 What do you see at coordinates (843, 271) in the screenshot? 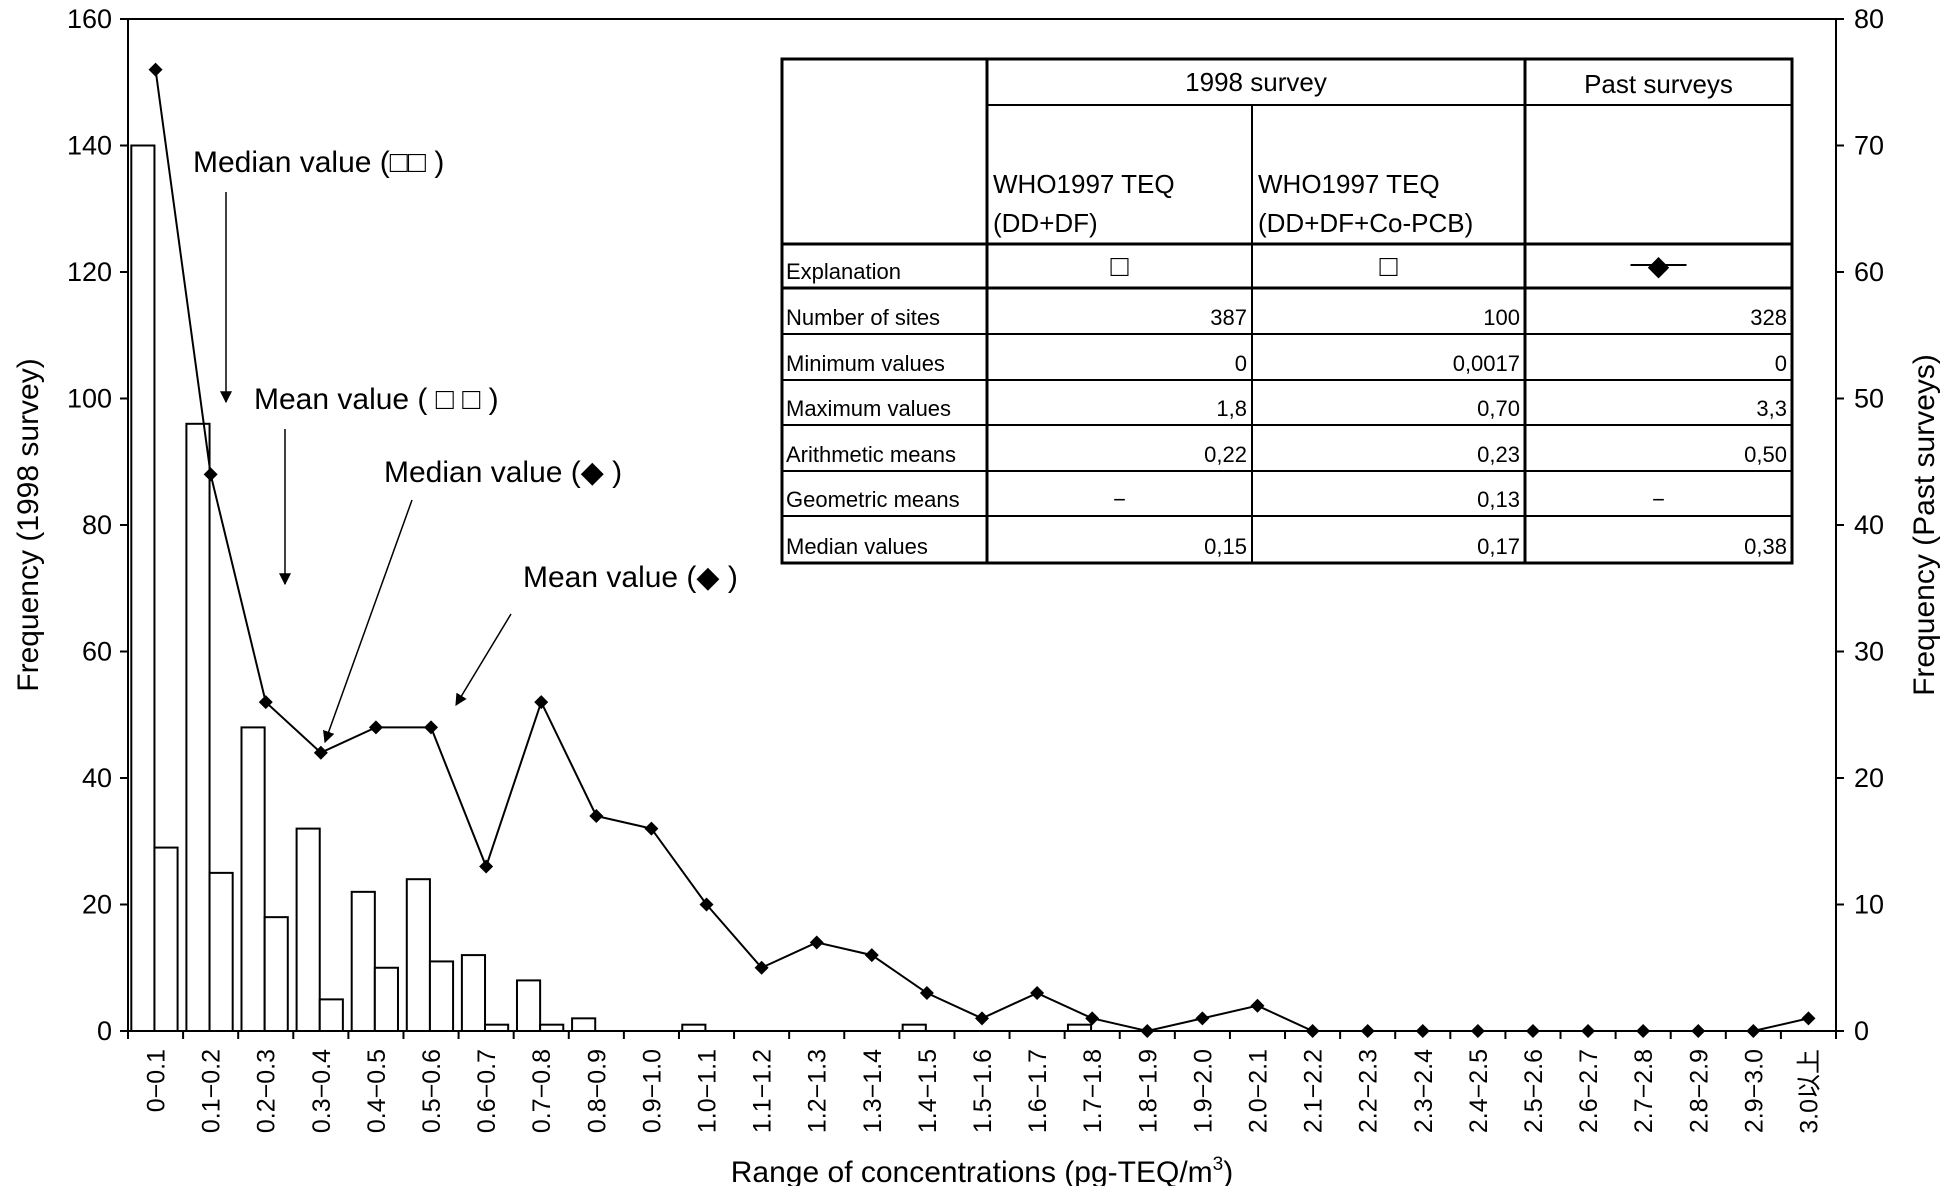
I see `table-explanation-label: Explanation` at bounding box center [843, 271].